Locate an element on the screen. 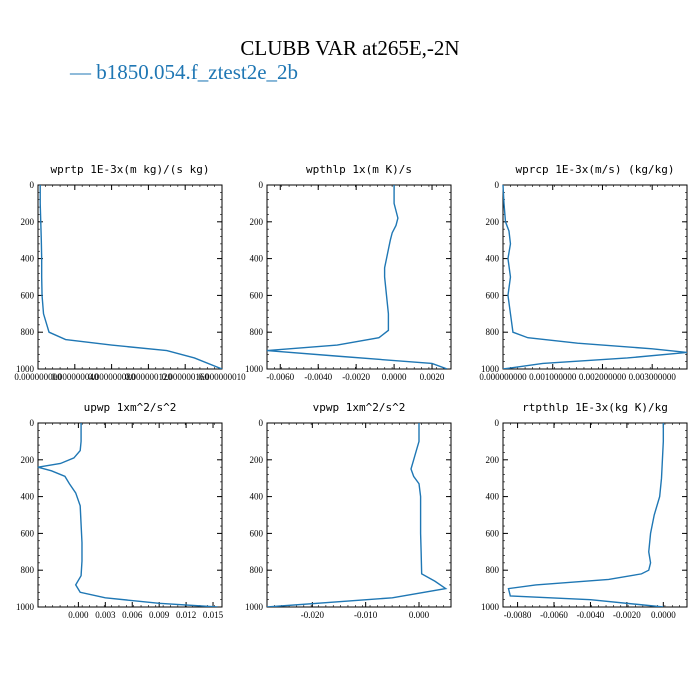 The width and height of the screenshot is (700, 700). x-tick-label: -0.020 is located at coordinates (313, 615).